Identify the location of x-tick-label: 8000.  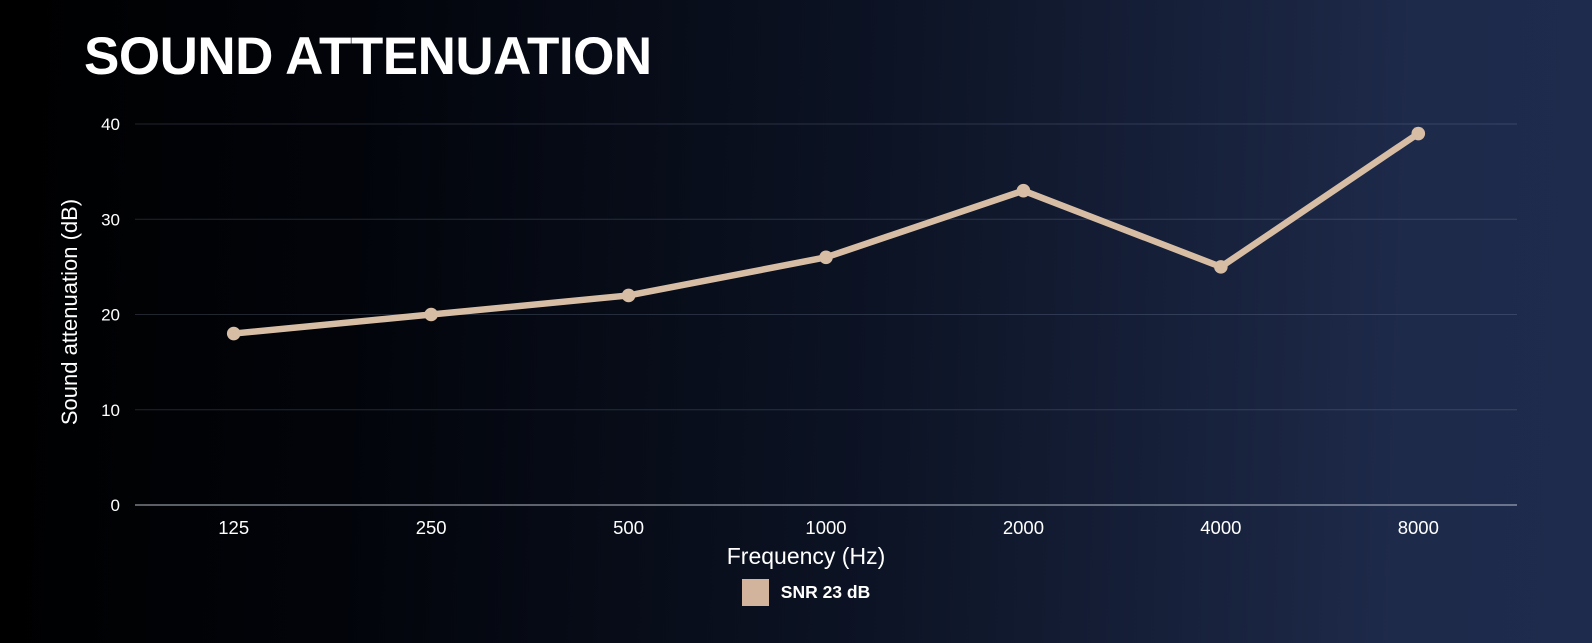
(1418, 527).